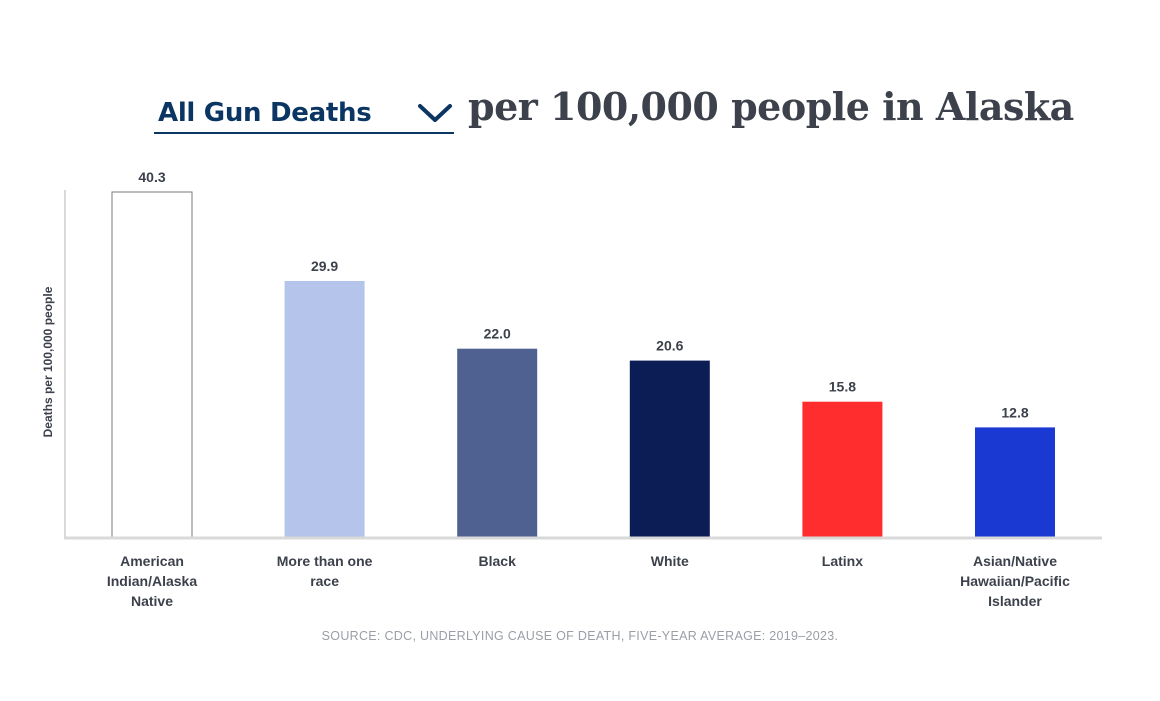 Image resolution: width=1160 pixels, height=701 pixels. I want to click on bar-value-label: 15.8, so click(842, 387).